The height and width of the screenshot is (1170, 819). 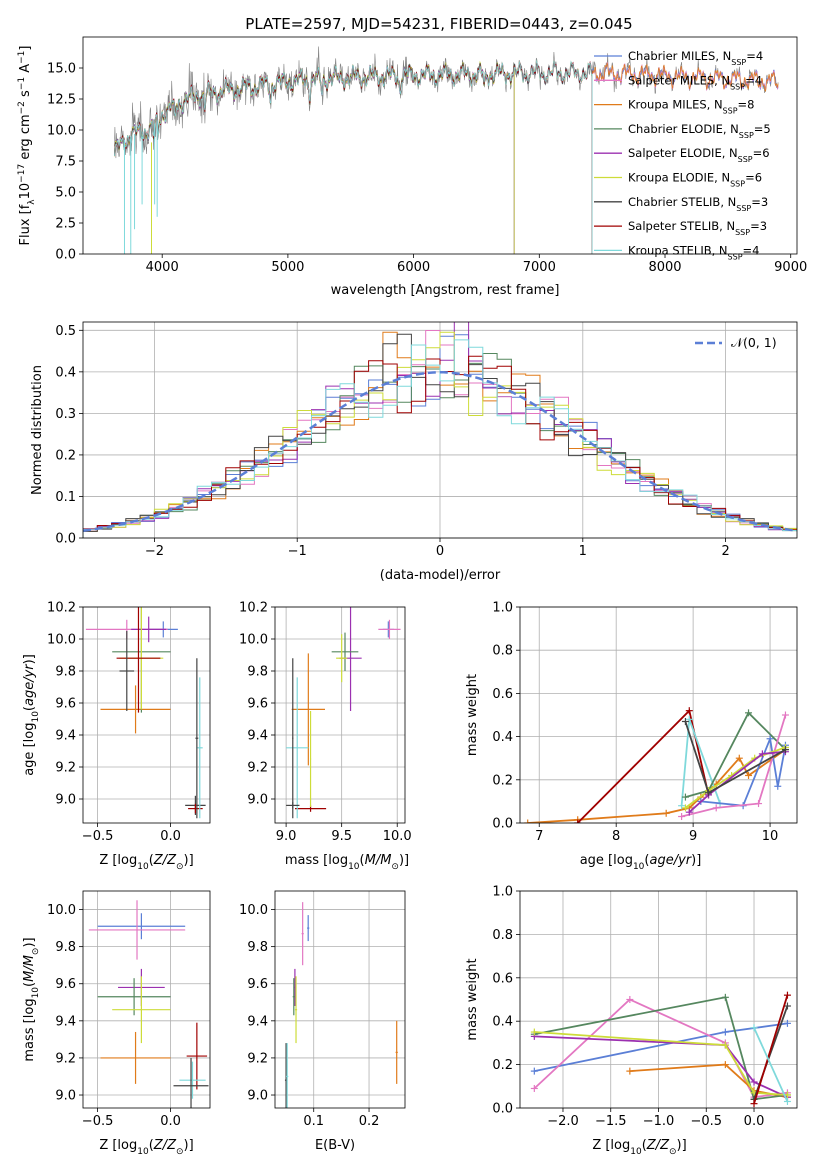 I want to click on x-tick-label: 0, so click(x=440, y=551).